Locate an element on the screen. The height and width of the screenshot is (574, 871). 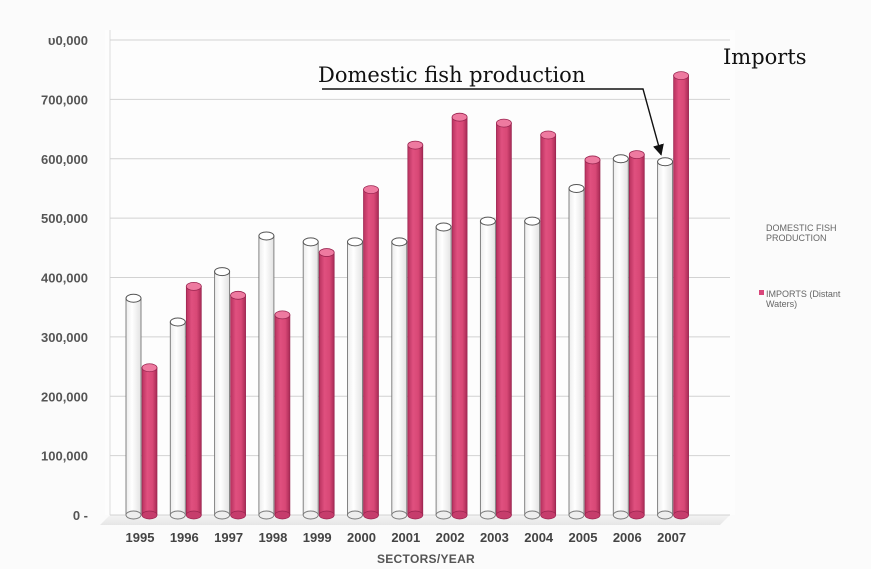
y-tick-label: 700,000 is located at coordinates (64, 99).